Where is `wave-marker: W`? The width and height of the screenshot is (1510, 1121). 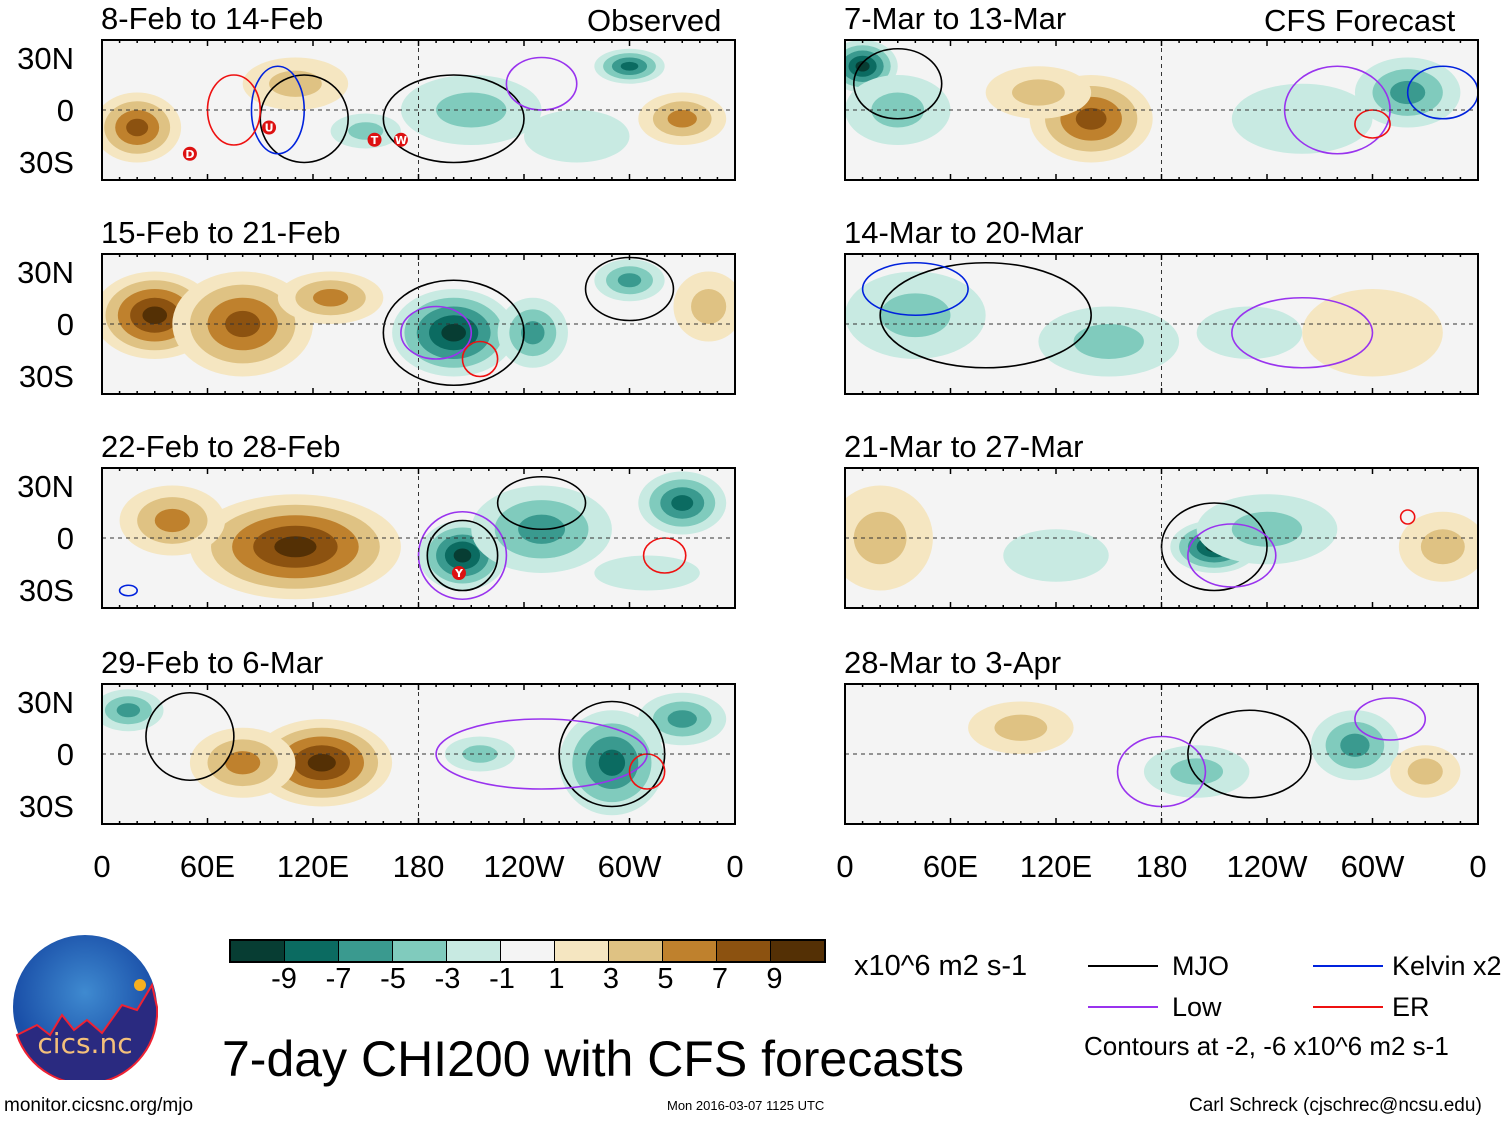
wave-marker: W is located at coordinates (400, 139).